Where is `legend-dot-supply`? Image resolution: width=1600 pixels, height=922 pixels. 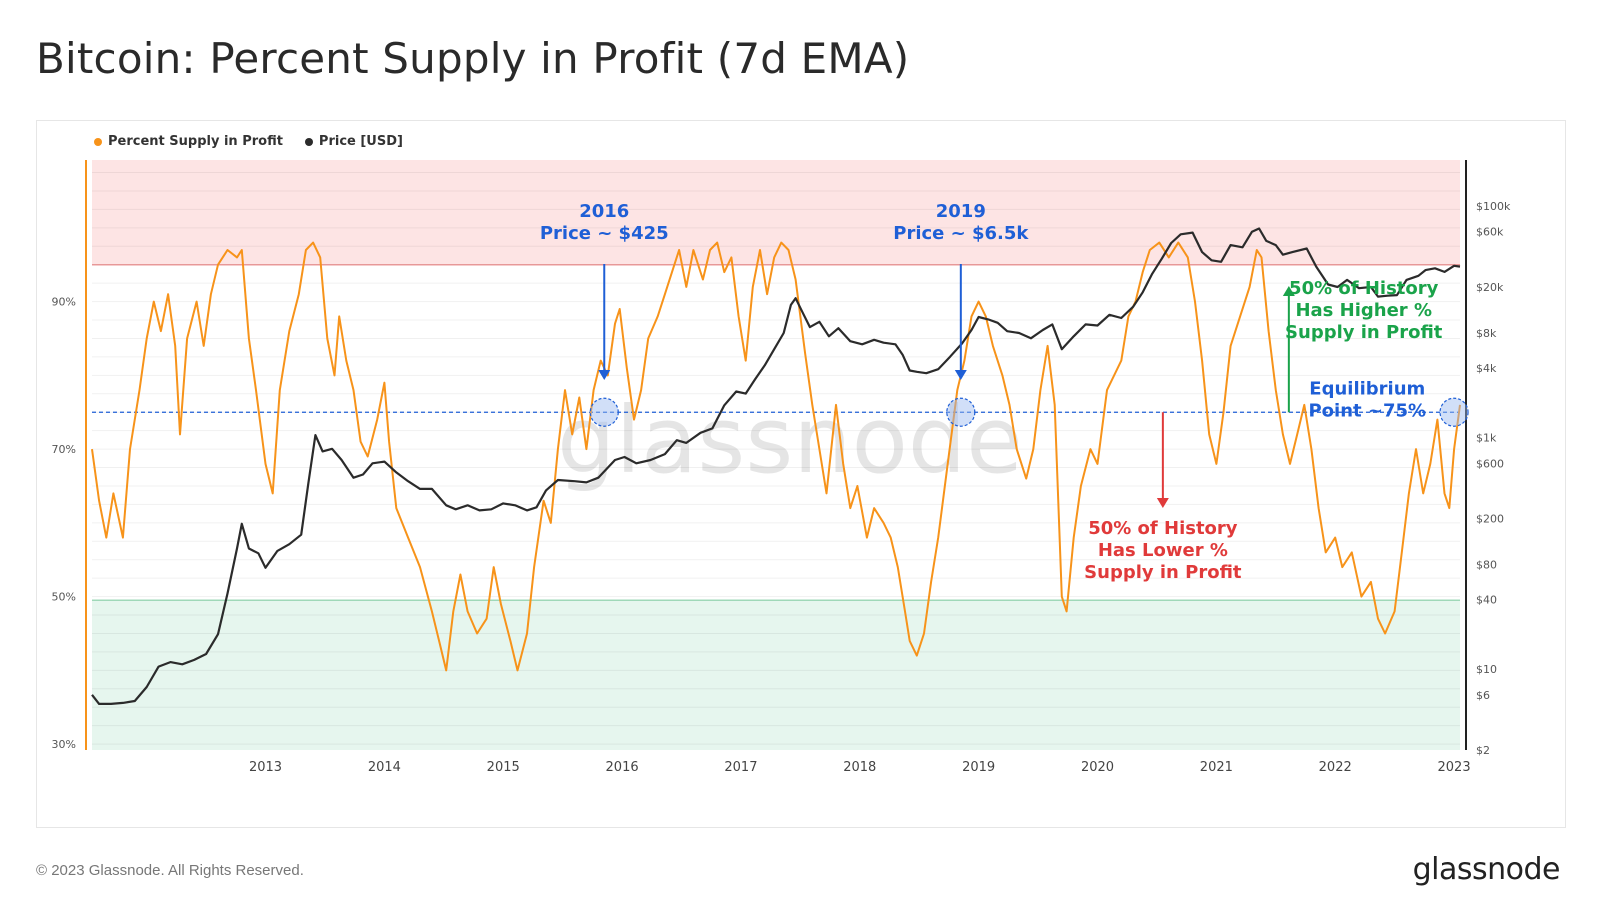 legend-dot-supply is located at coordinates (98, 141).